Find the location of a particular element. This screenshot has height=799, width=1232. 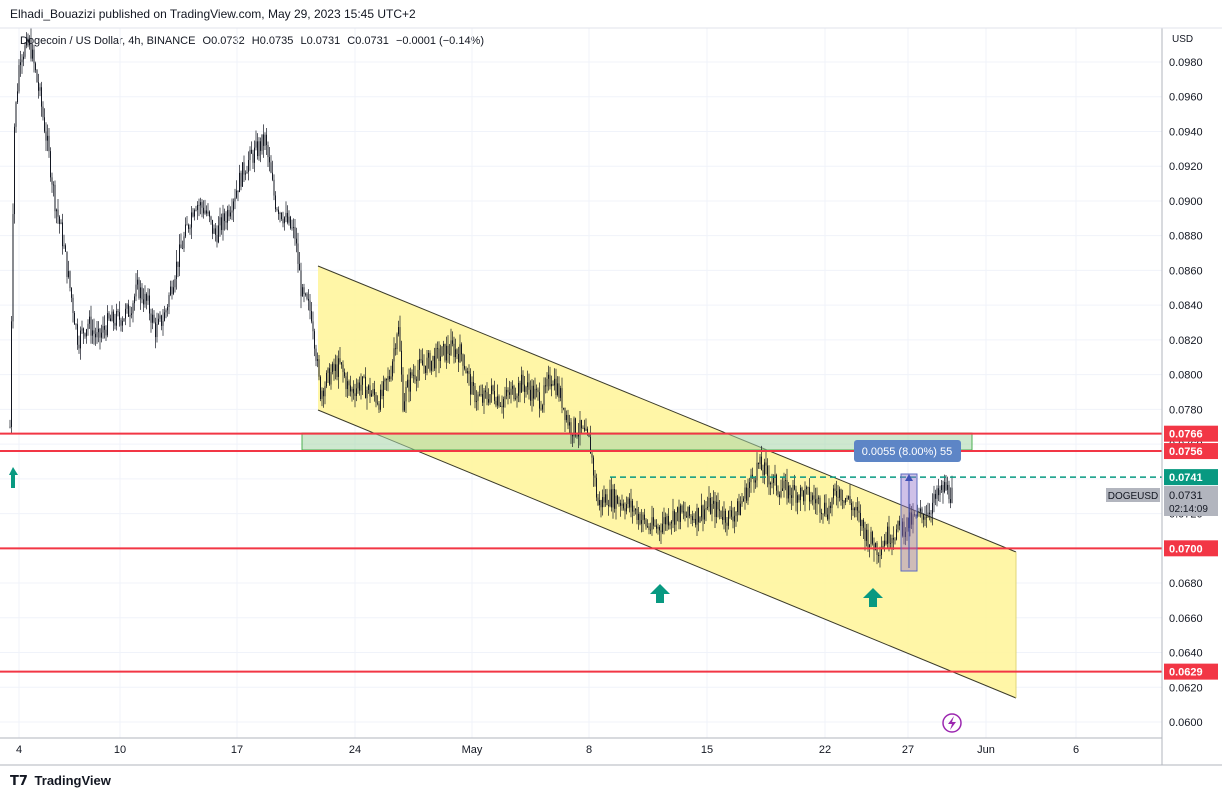

symbol-name: Dogecoin / US Dollar, 4h, BINANCE is located at coordinates (108, 41).